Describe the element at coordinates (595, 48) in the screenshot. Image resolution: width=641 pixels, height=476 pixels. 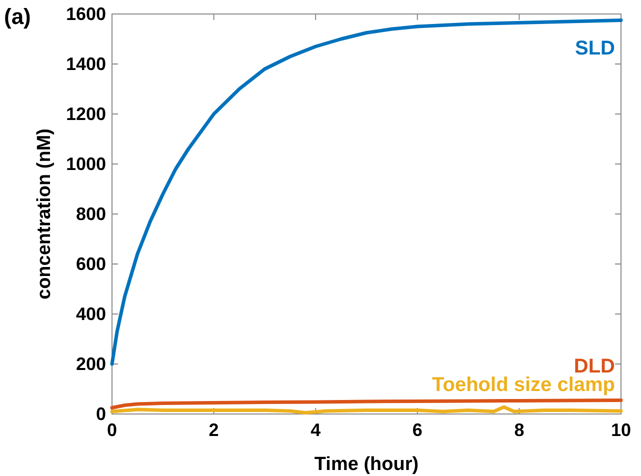
I see `series-label: SLD` at that location.